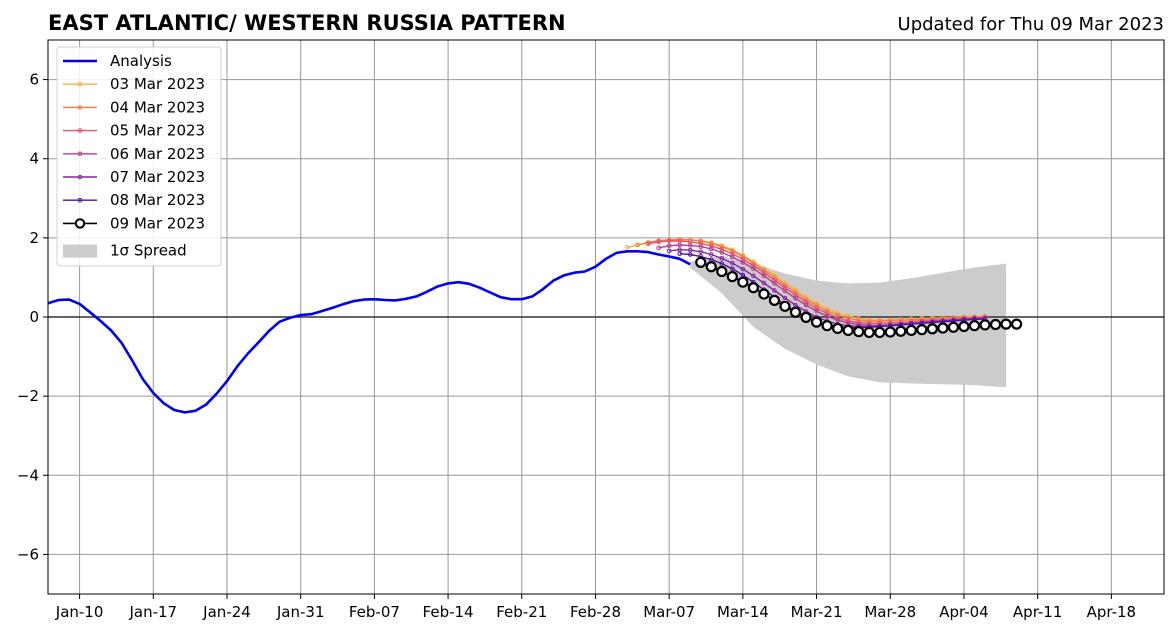 The height and width of the screenshot is (633, 1176). Describe the element at coordinates (157, 84) in the screenshot. I see `legend-label: 03 Mar 2023` at that location.